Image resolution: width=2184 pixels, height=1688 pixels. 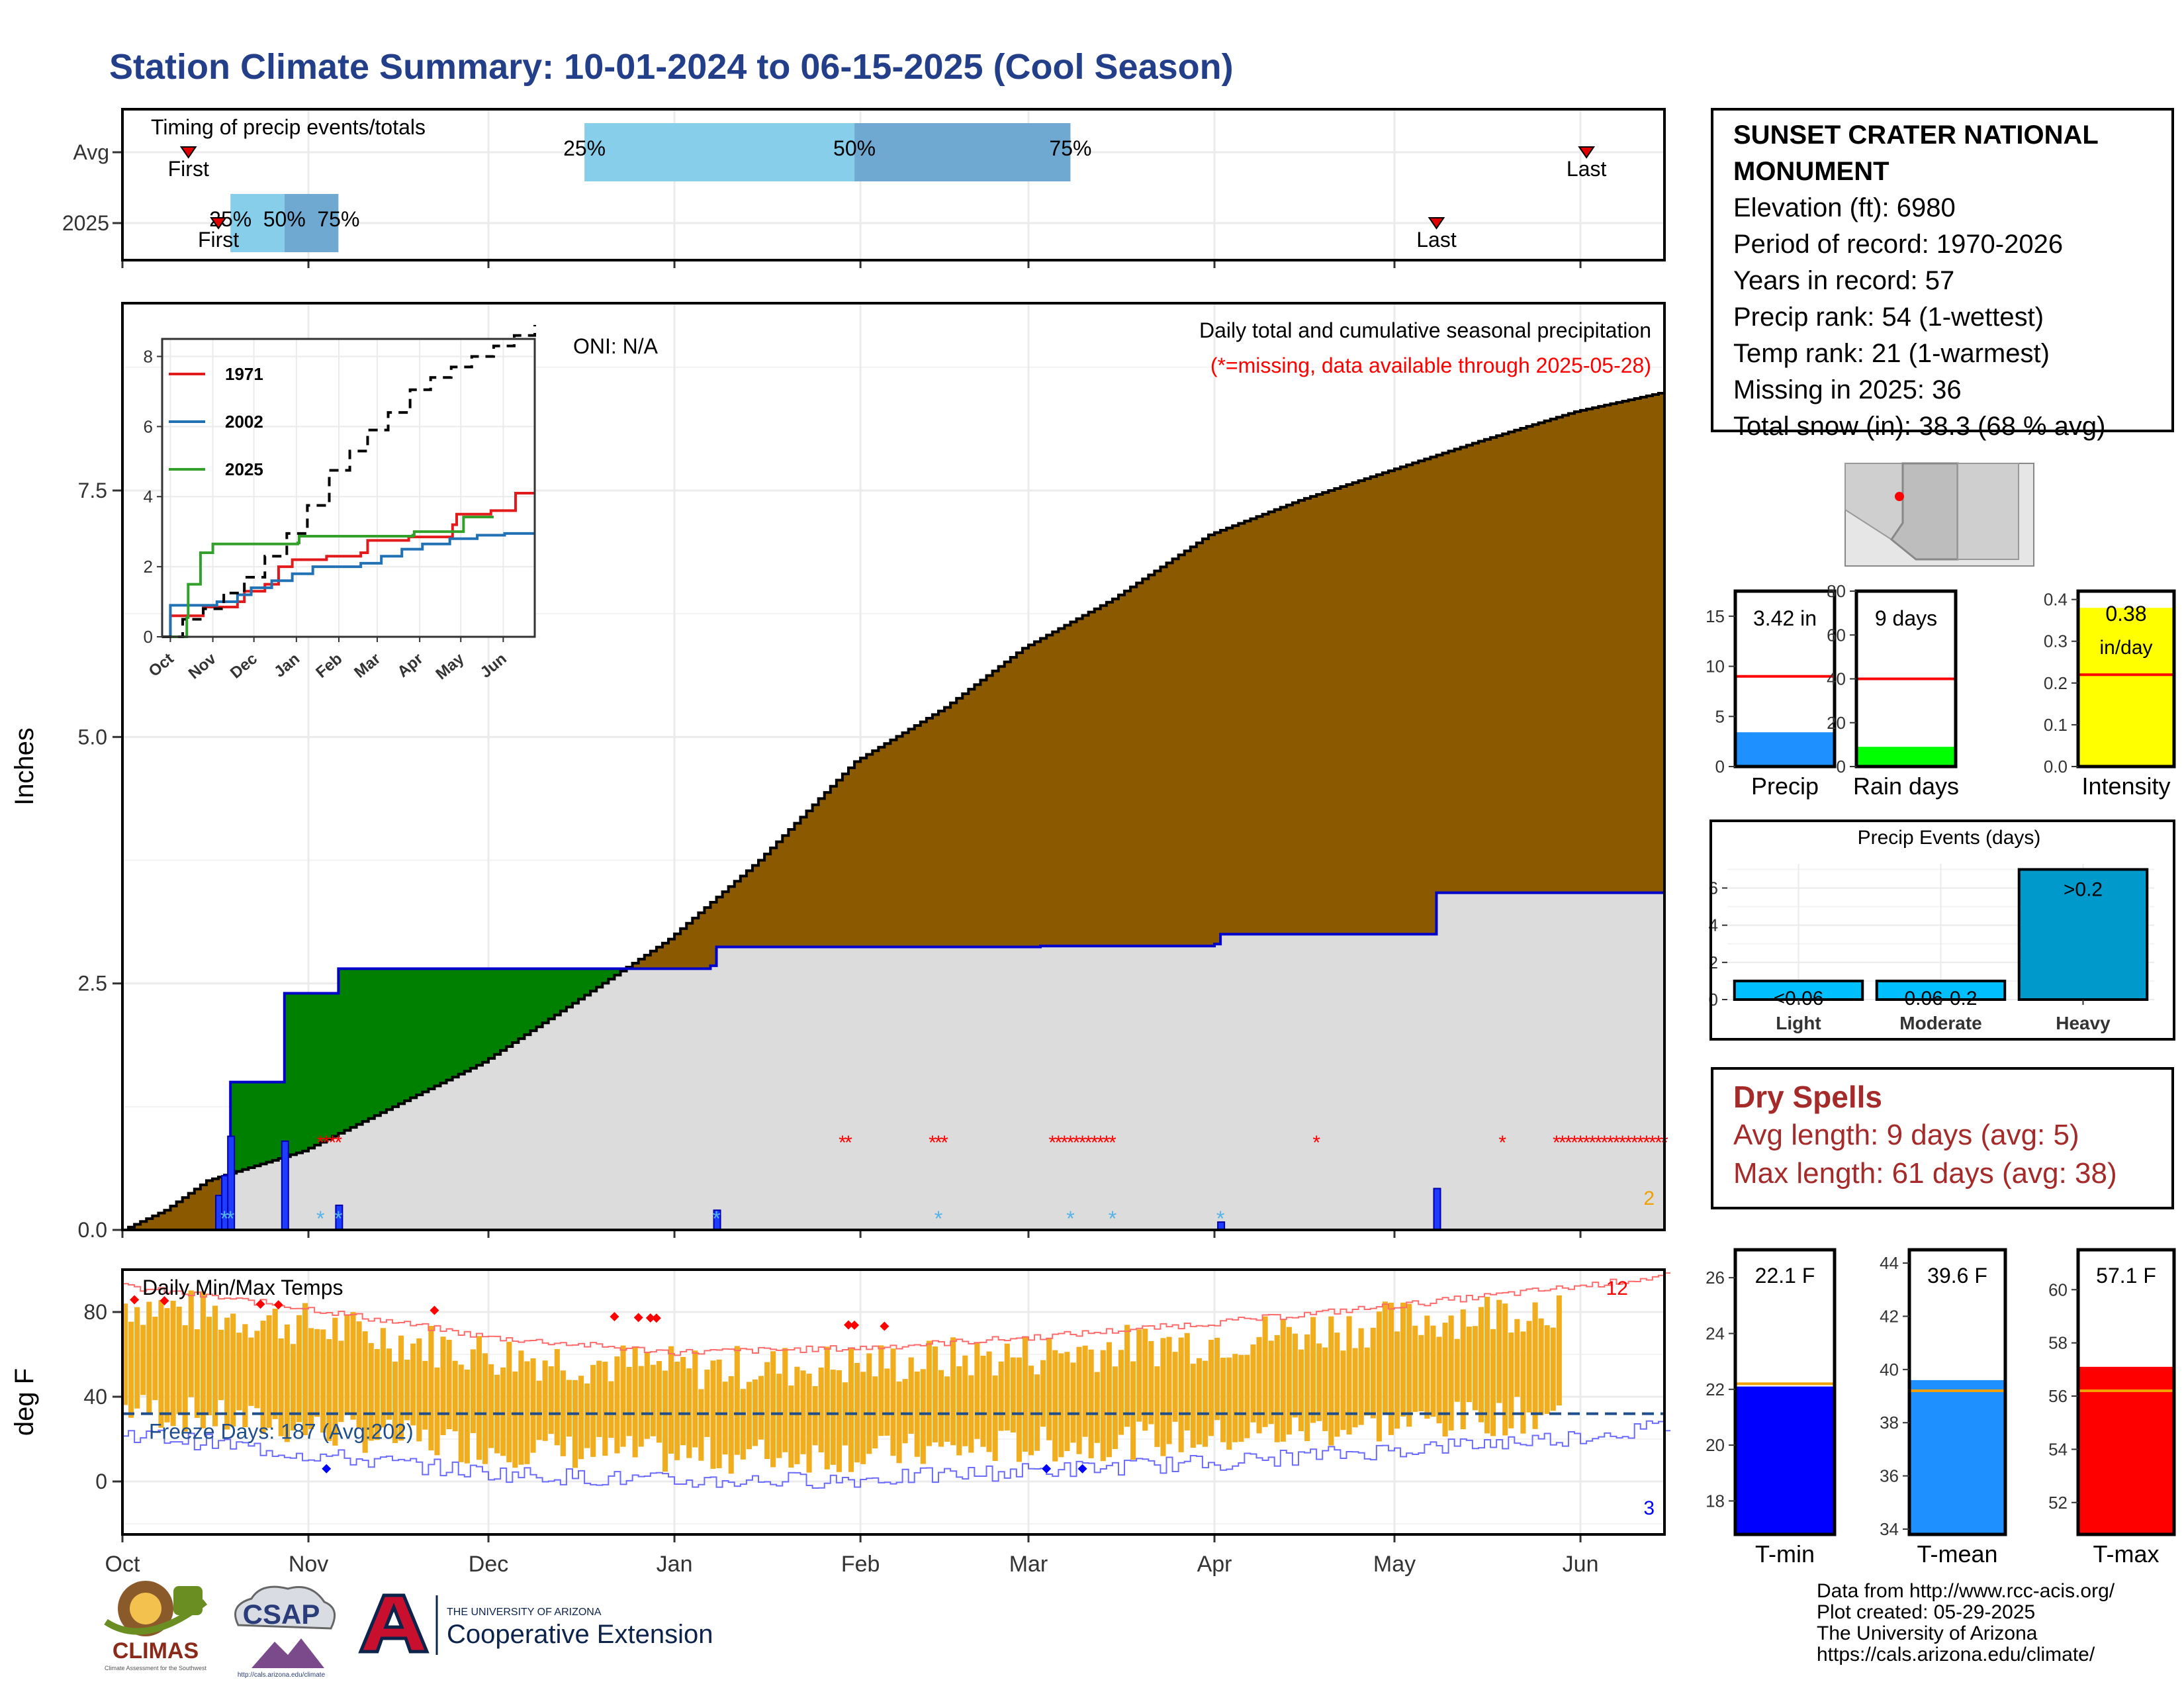 What do you see at coordinates (1715, 1501) in the screenshot?
I see `mini-y-tick-label: 18` at bounding box center [1715, 1501].